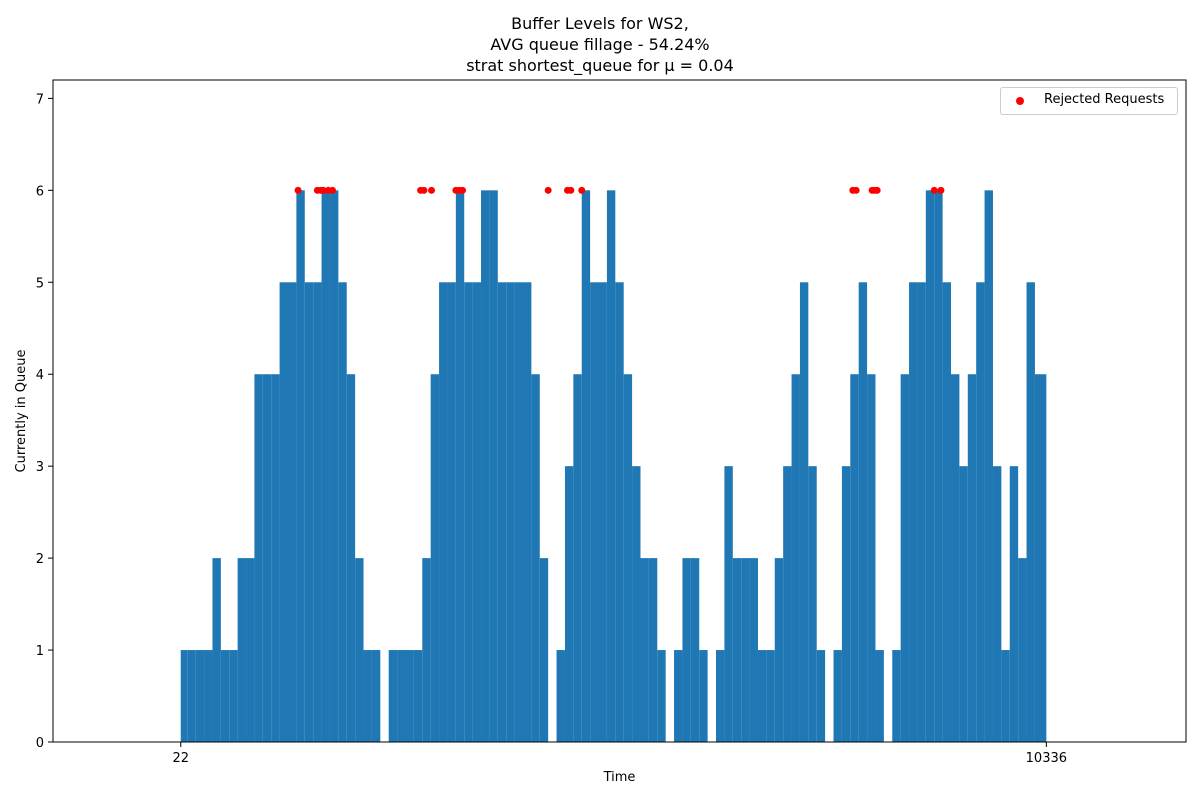  Describe the element at coordinates (40, 375) in the screenshot. I see `y-tick-label: 4` at that location.